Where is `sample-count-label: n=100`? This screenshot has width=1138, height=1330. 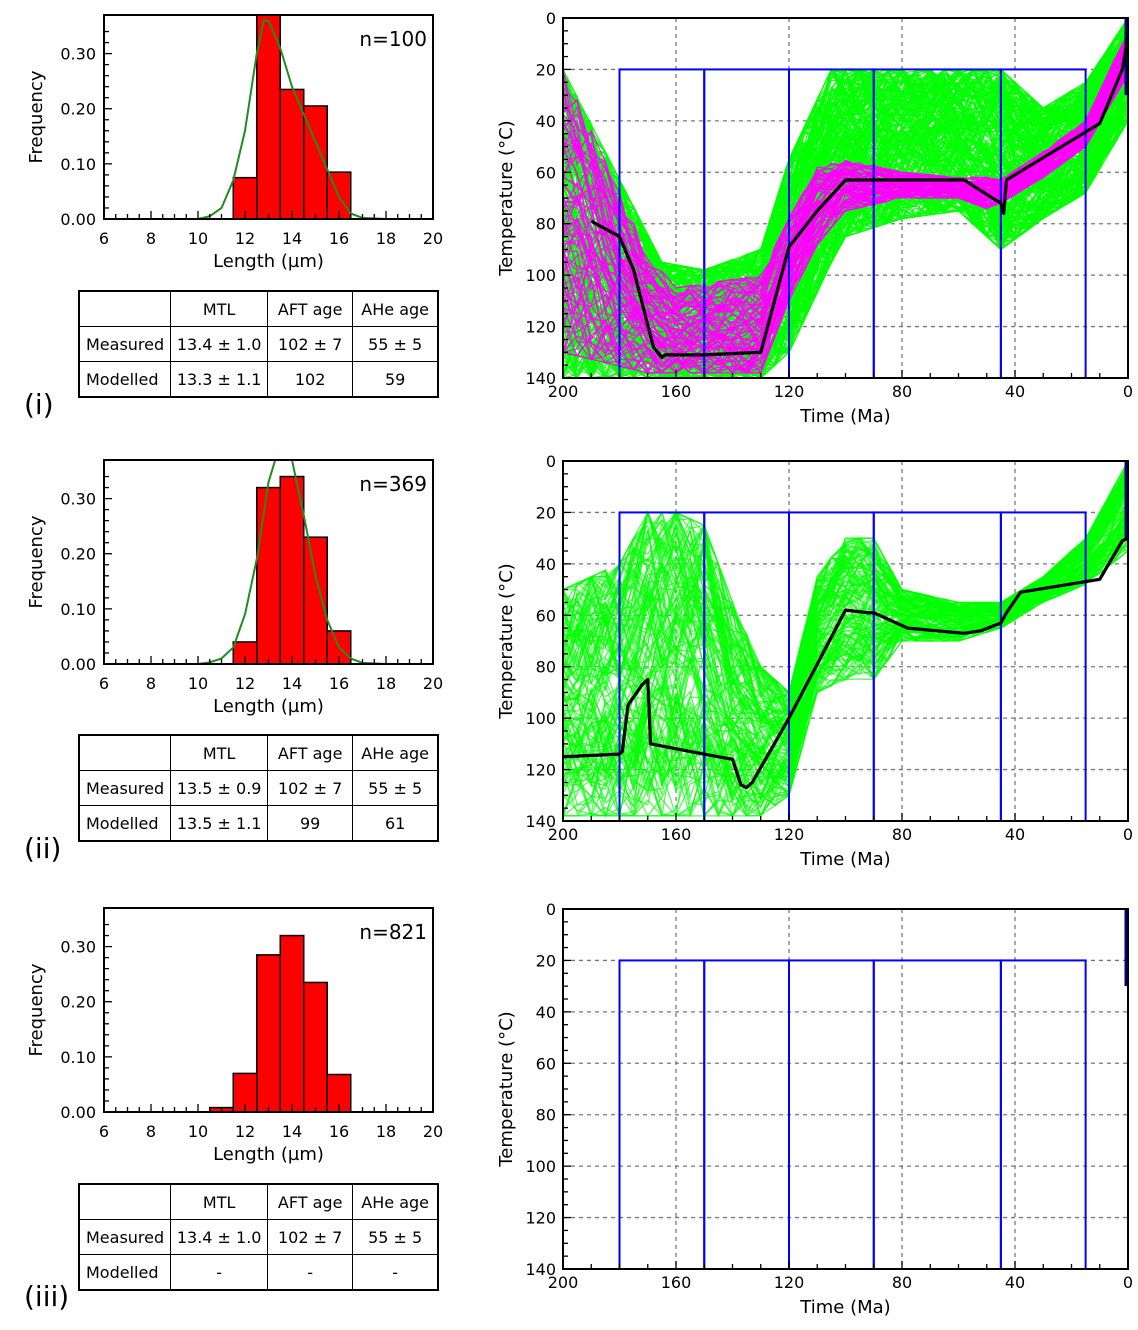
sample-count-label: n=100 is located at coordinates (393, 39).